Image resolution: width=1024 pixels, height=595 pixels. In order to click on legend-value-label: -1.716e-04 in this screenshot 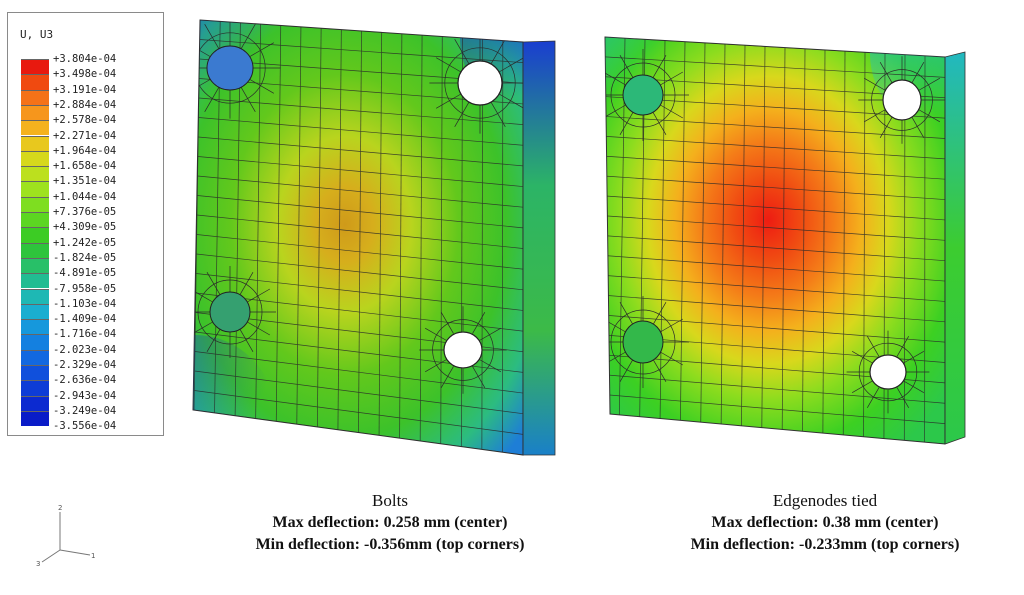, I will do `click(85, 334)`.